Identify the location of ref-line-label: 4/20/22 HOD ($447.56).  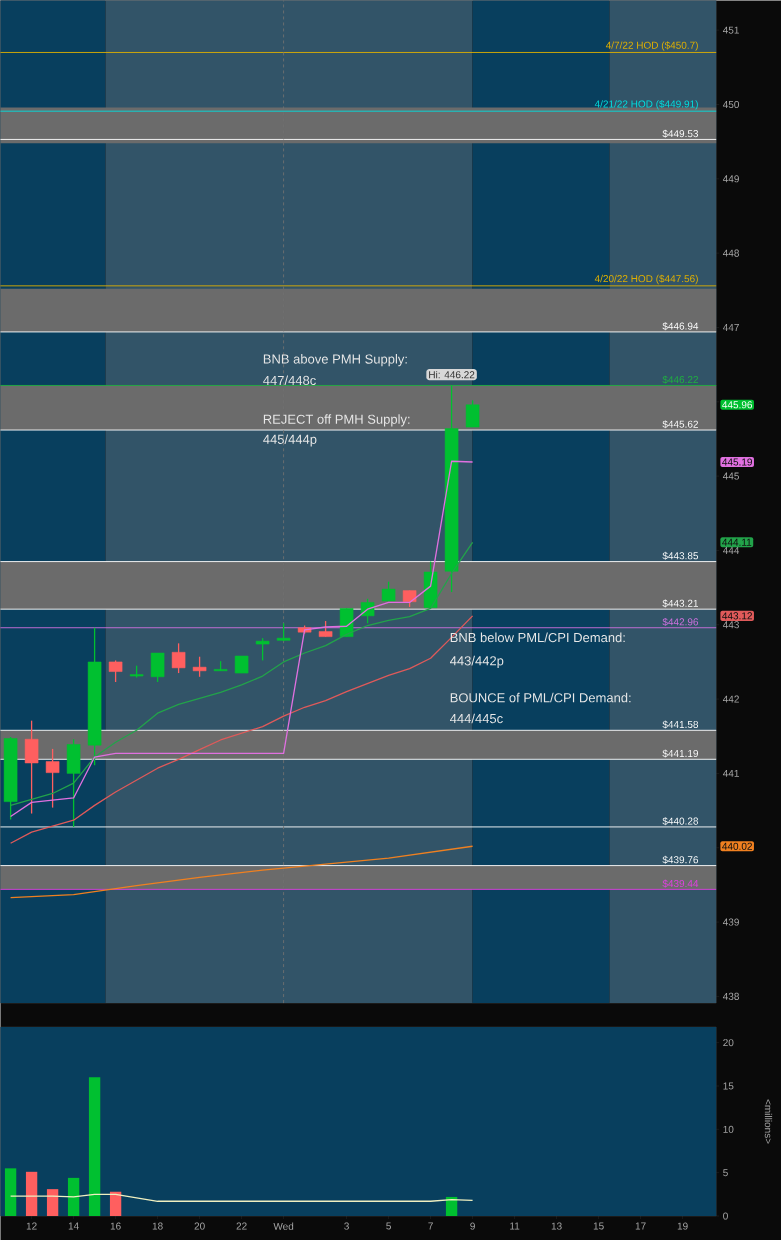
(646, 279).